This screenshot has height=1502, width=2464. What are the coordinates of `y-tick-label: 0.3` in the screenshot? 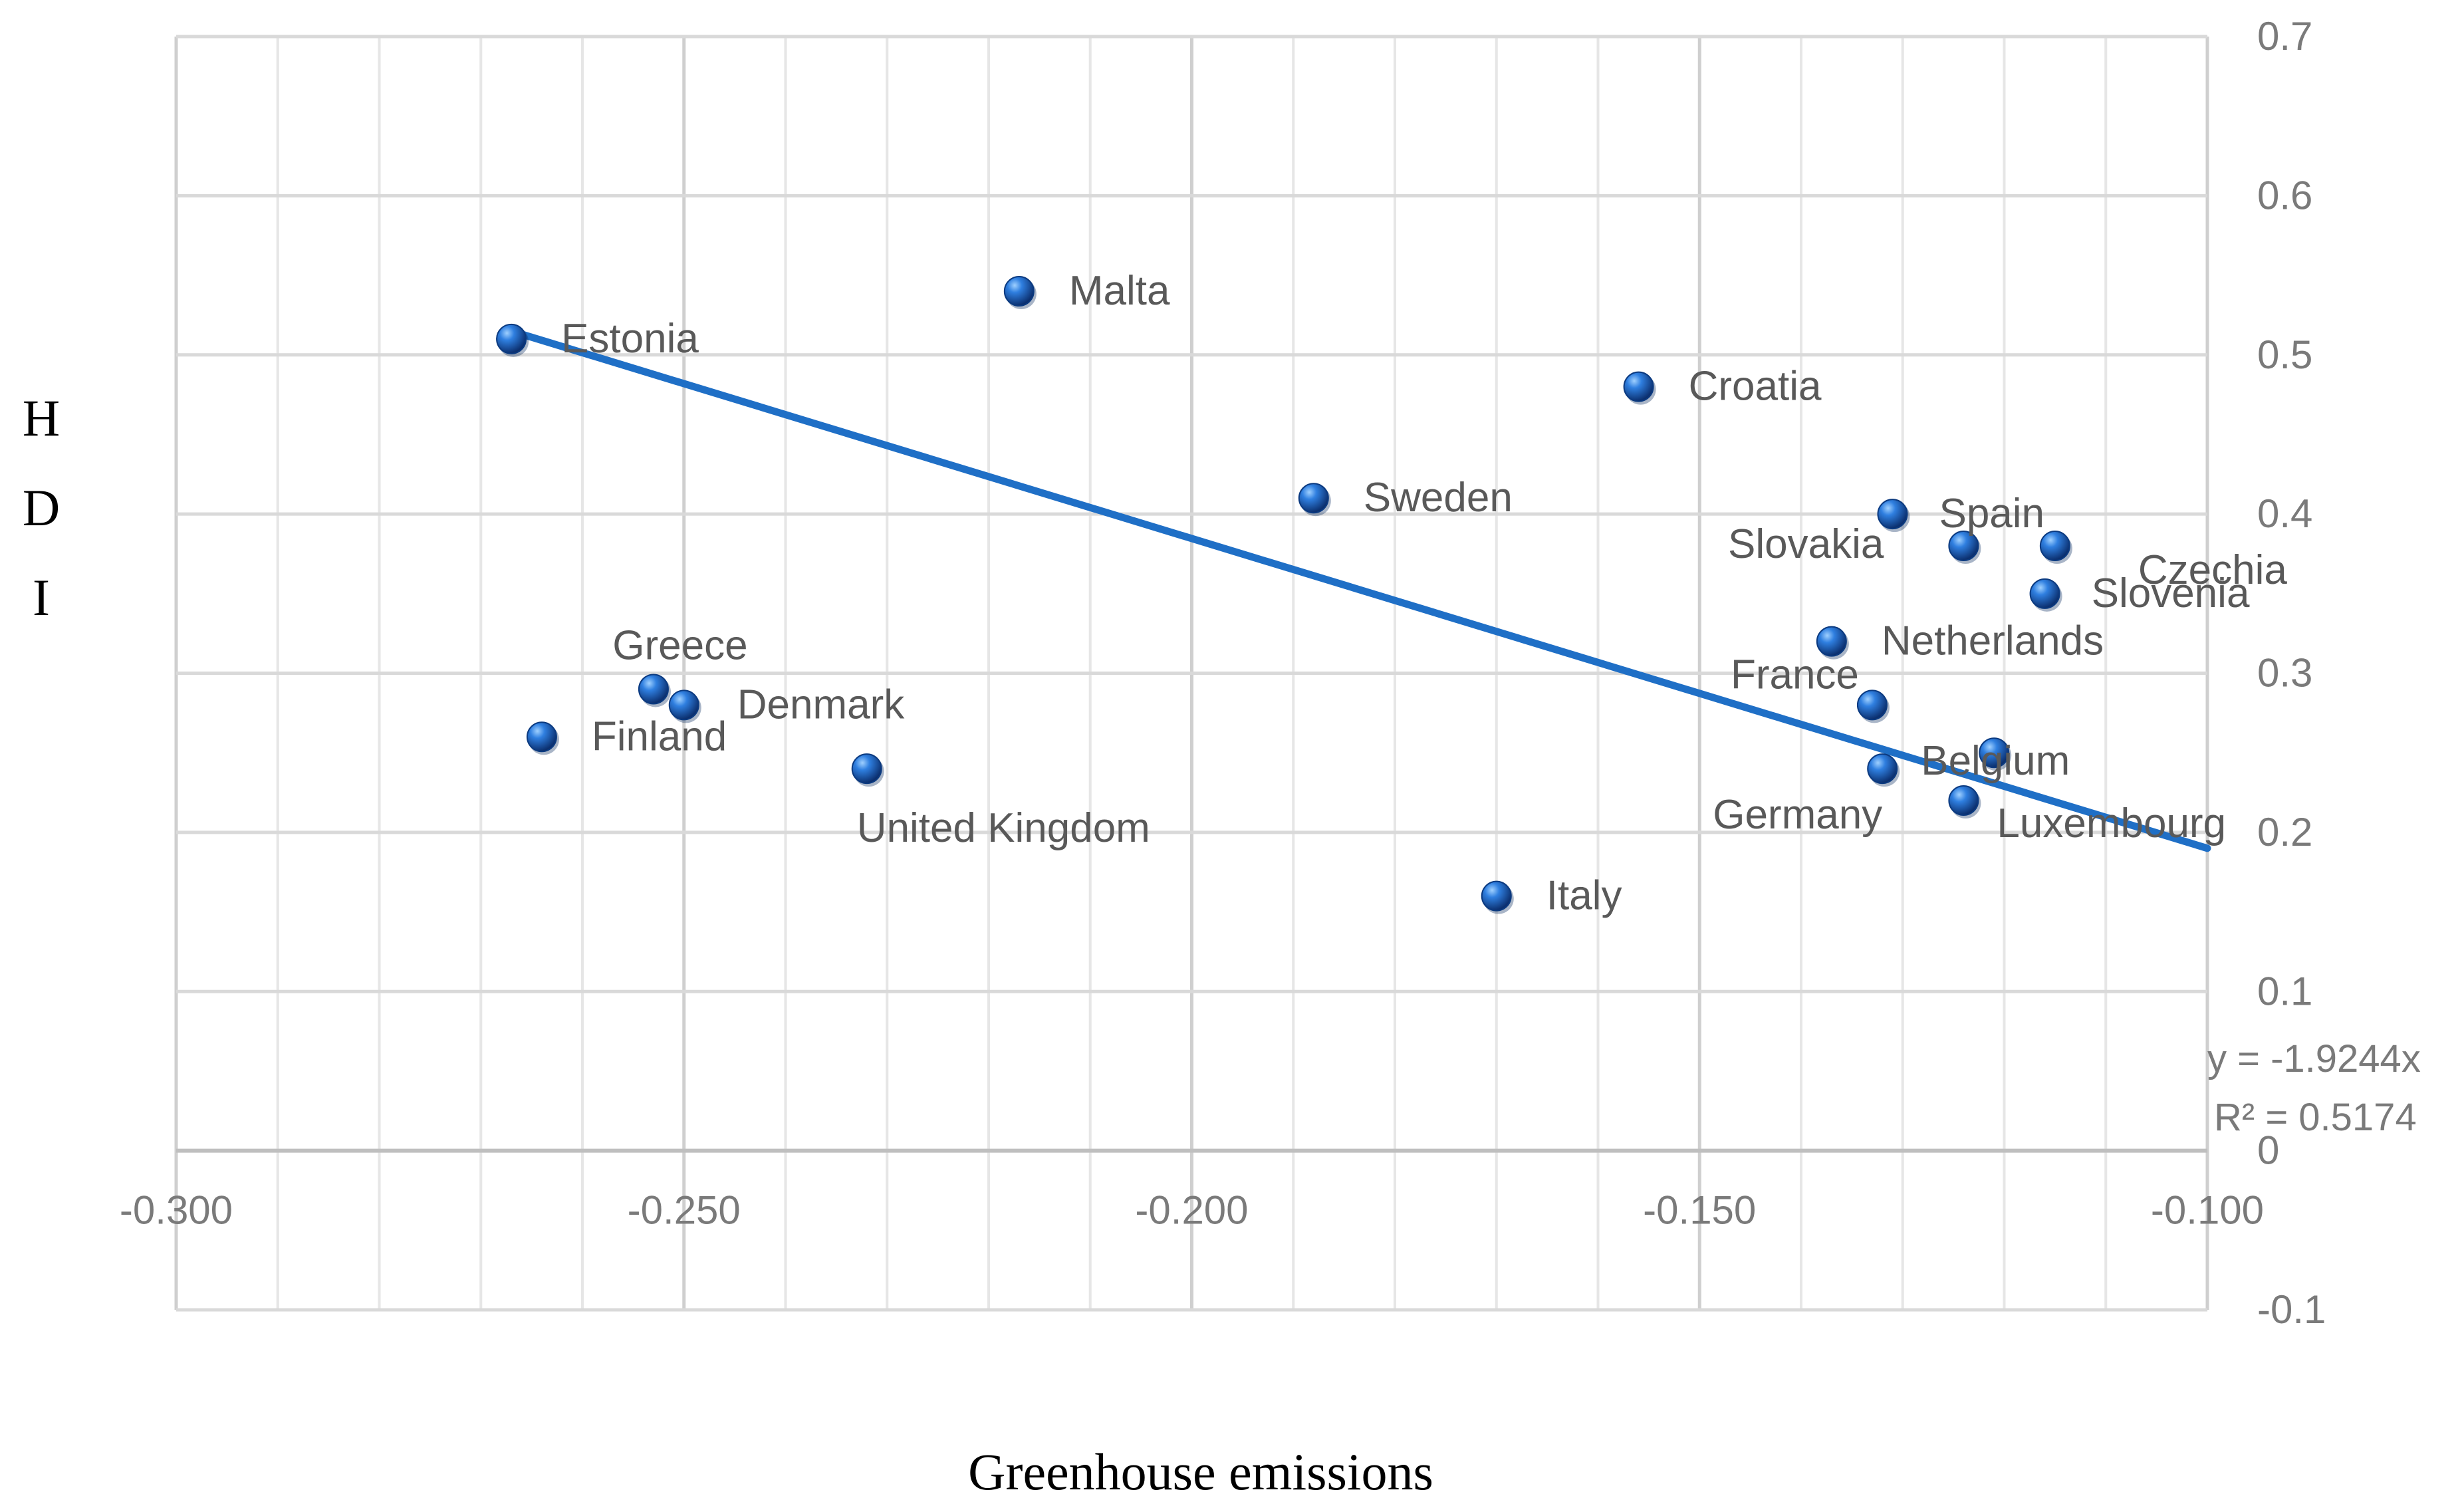 It's located at (2284, 673).